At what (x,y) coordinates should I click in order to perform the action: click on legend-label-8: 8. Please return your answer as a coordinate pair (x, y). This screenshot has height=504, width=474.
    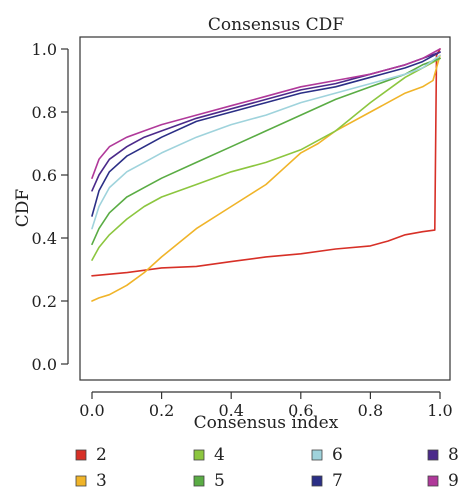
    Looking at the image, I should click on (453, 455).